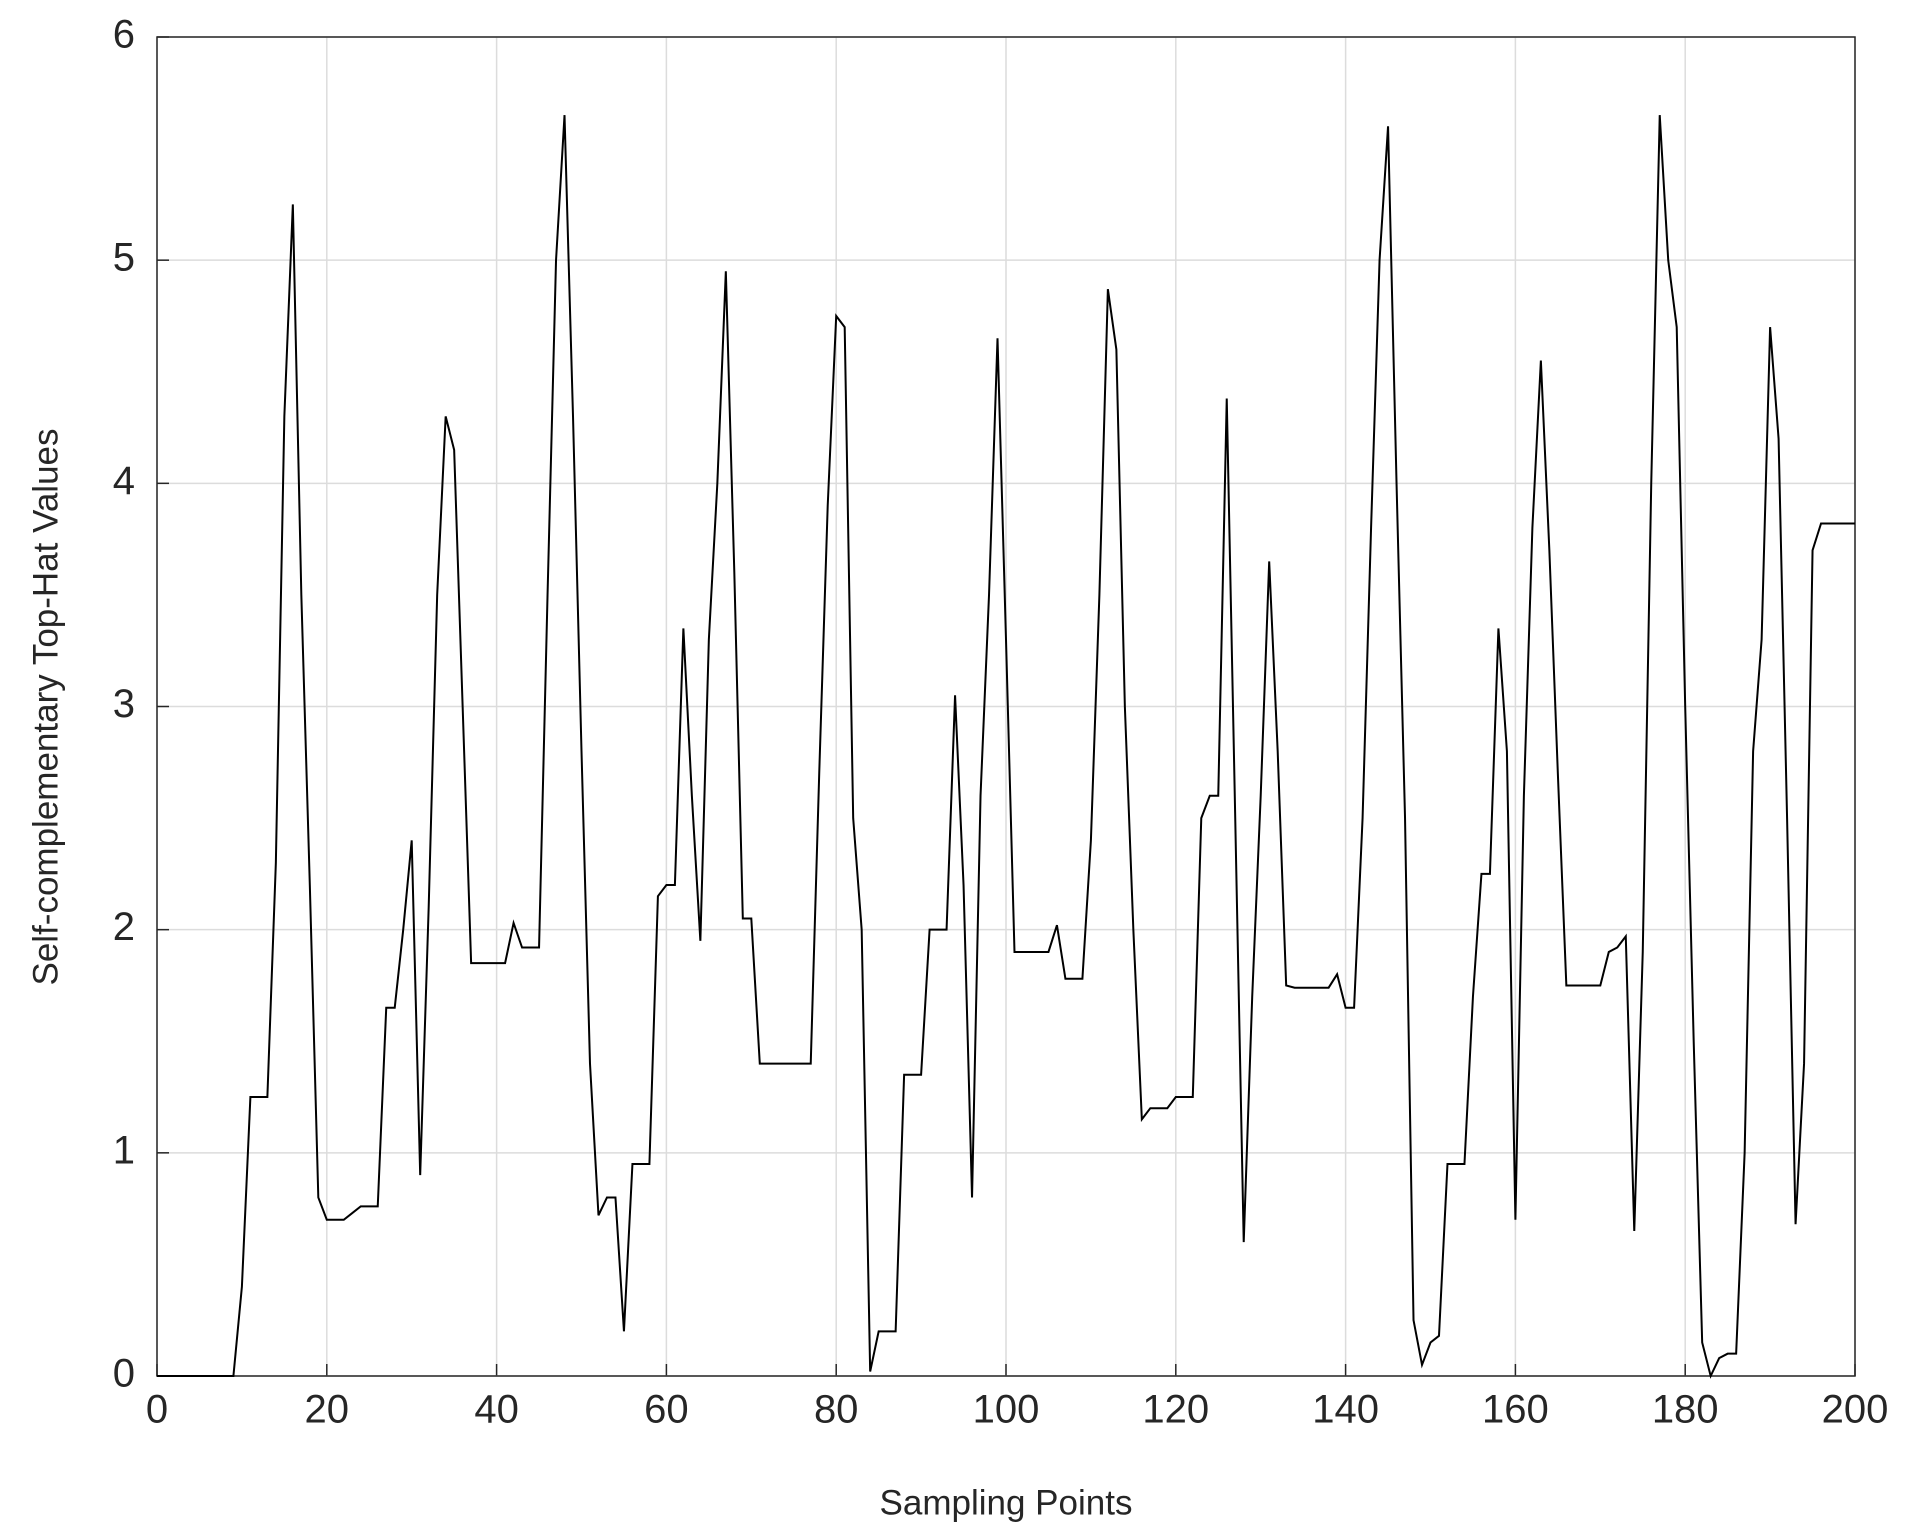  Describe the element at coordinates (496, 1410) in the screenshot. I see `x-tick-label: 40` at that location.